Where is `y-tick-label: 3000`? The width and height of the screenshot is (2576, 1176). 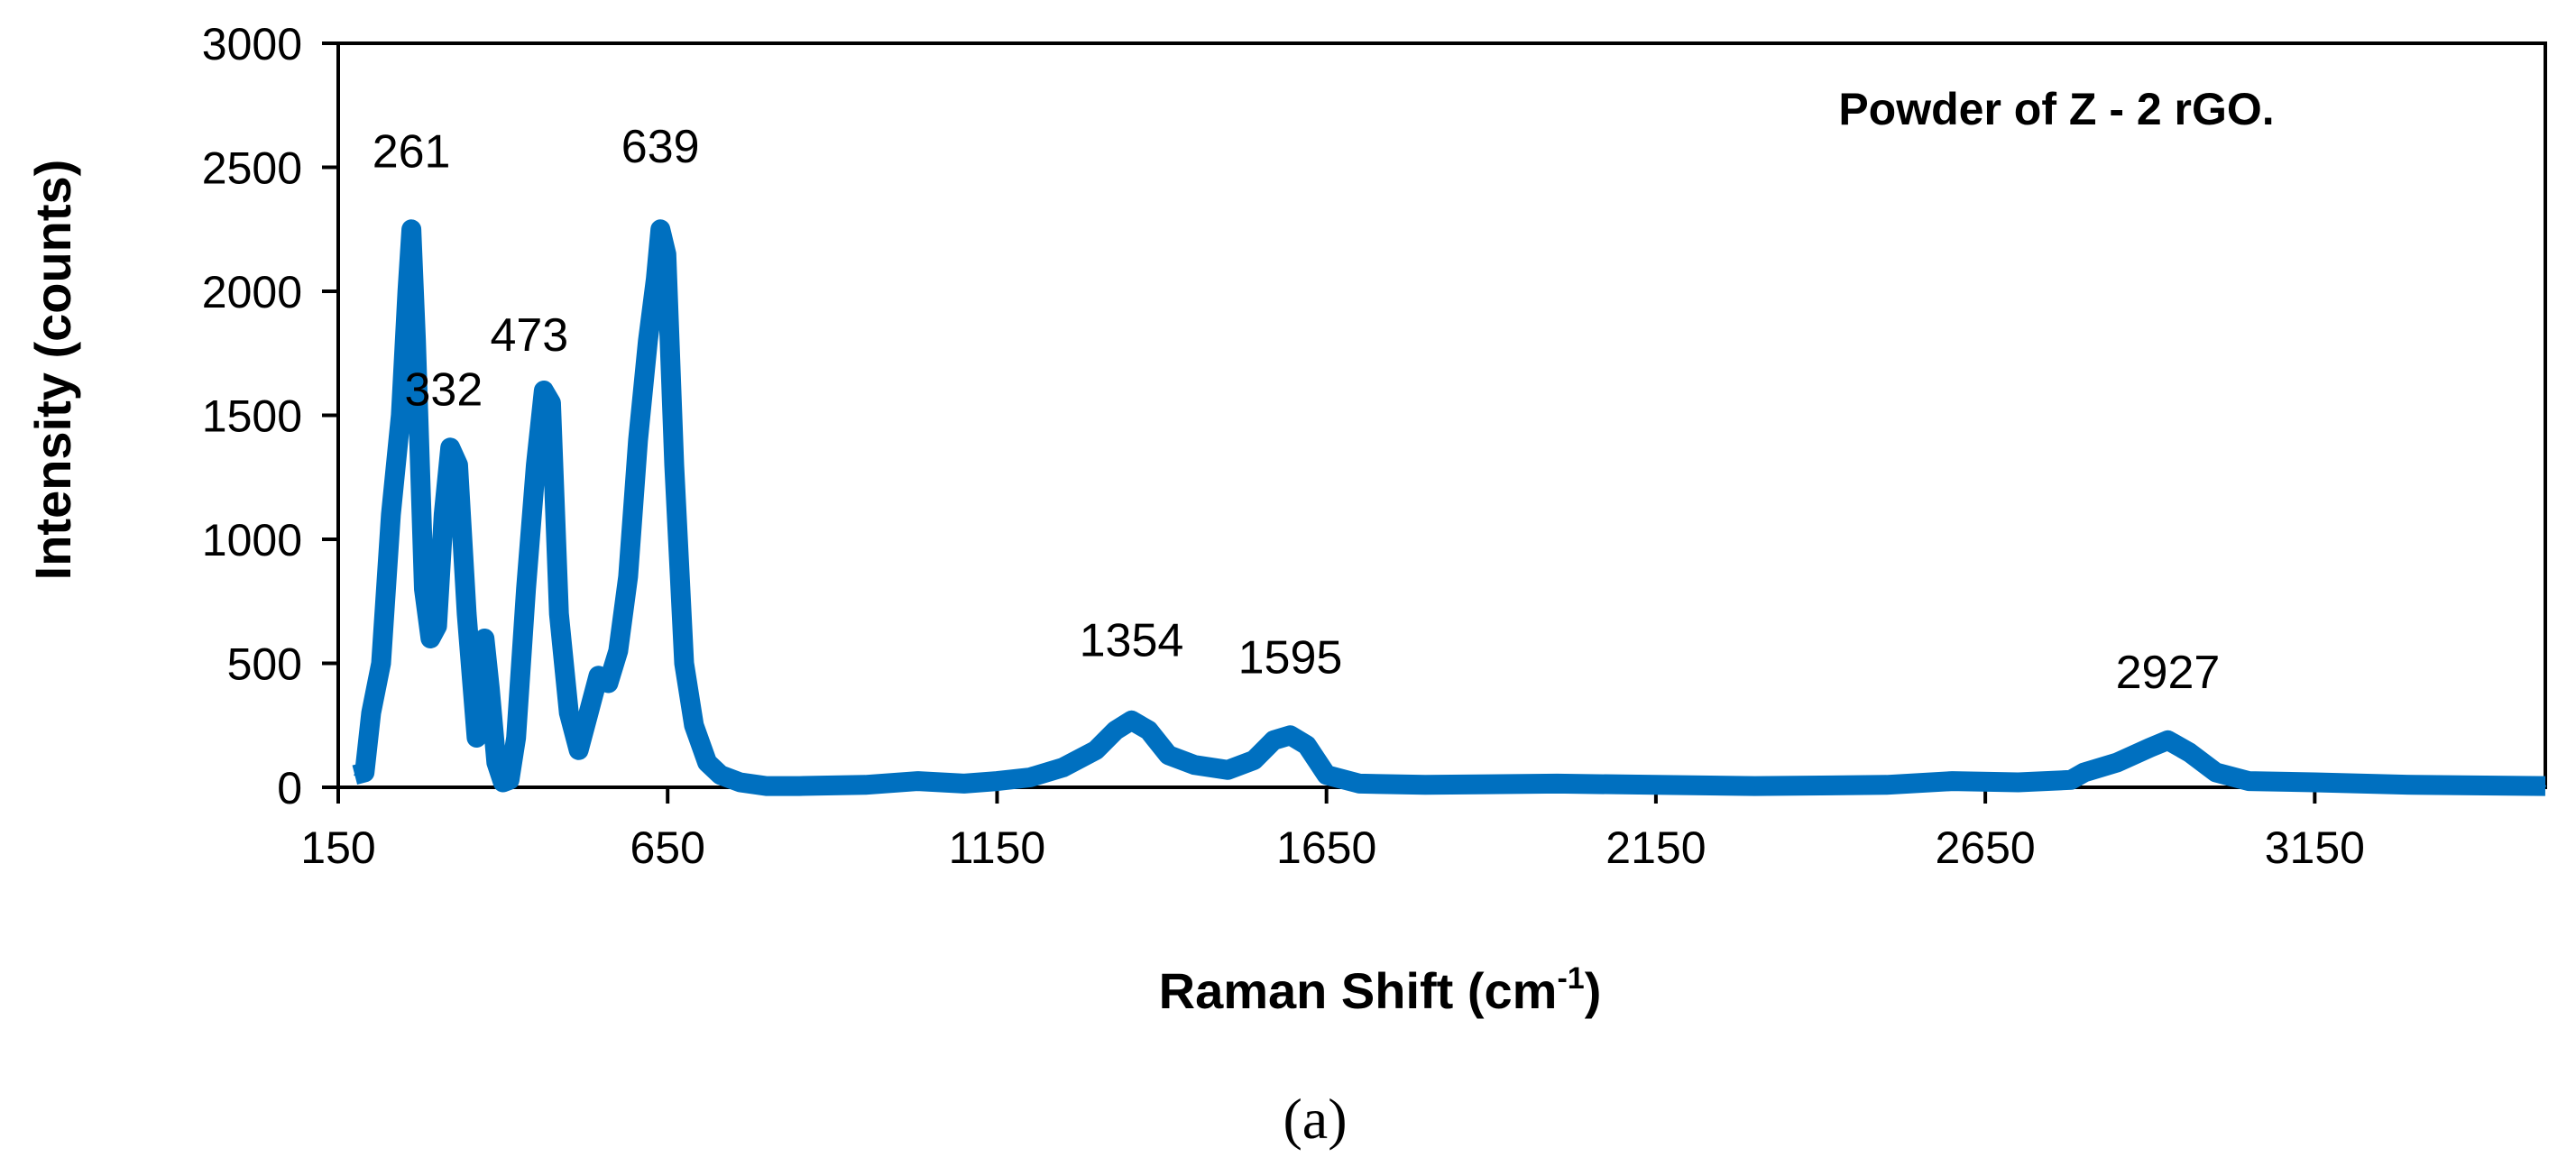
y-tick-label: 3000 is located at coordinates (252, 44).